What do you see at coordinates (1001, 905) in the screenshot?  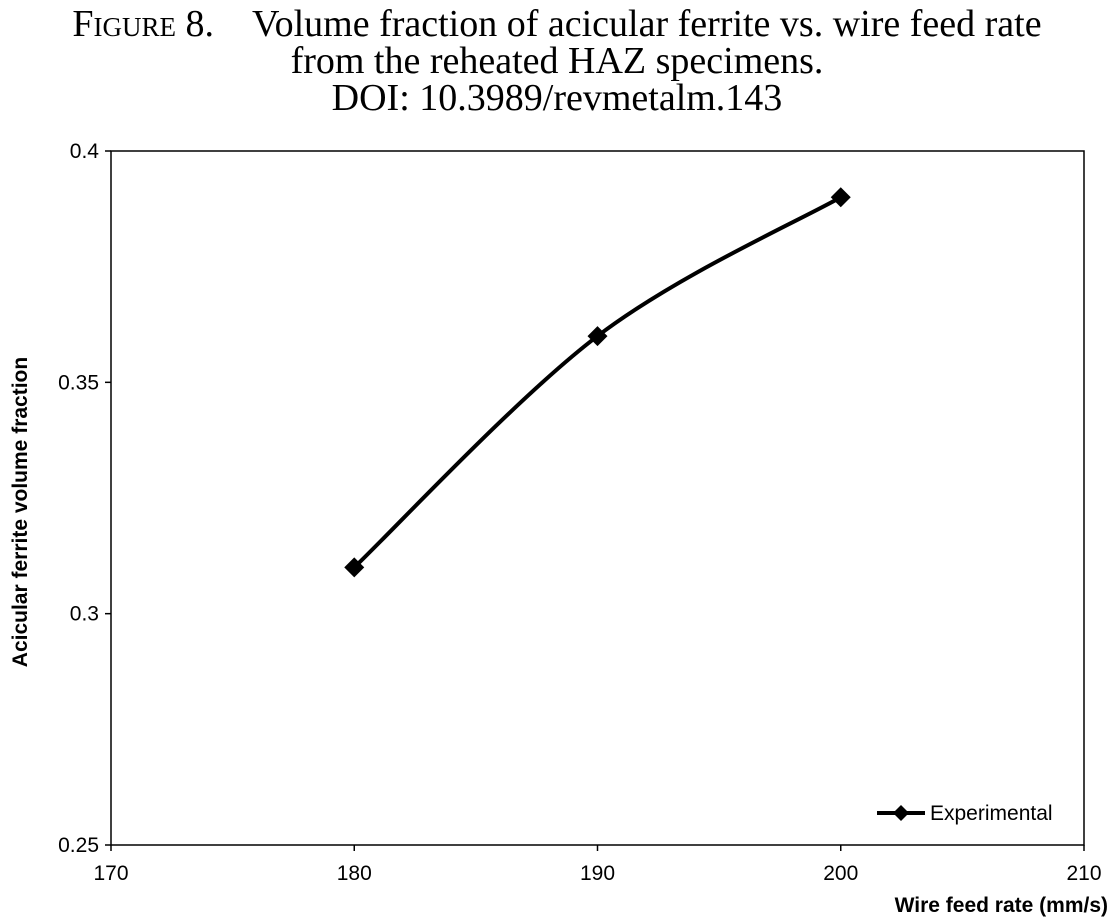 I see `x-axis-title: Wire feed rate (mm/s)` at bounding box center [1001, 905].